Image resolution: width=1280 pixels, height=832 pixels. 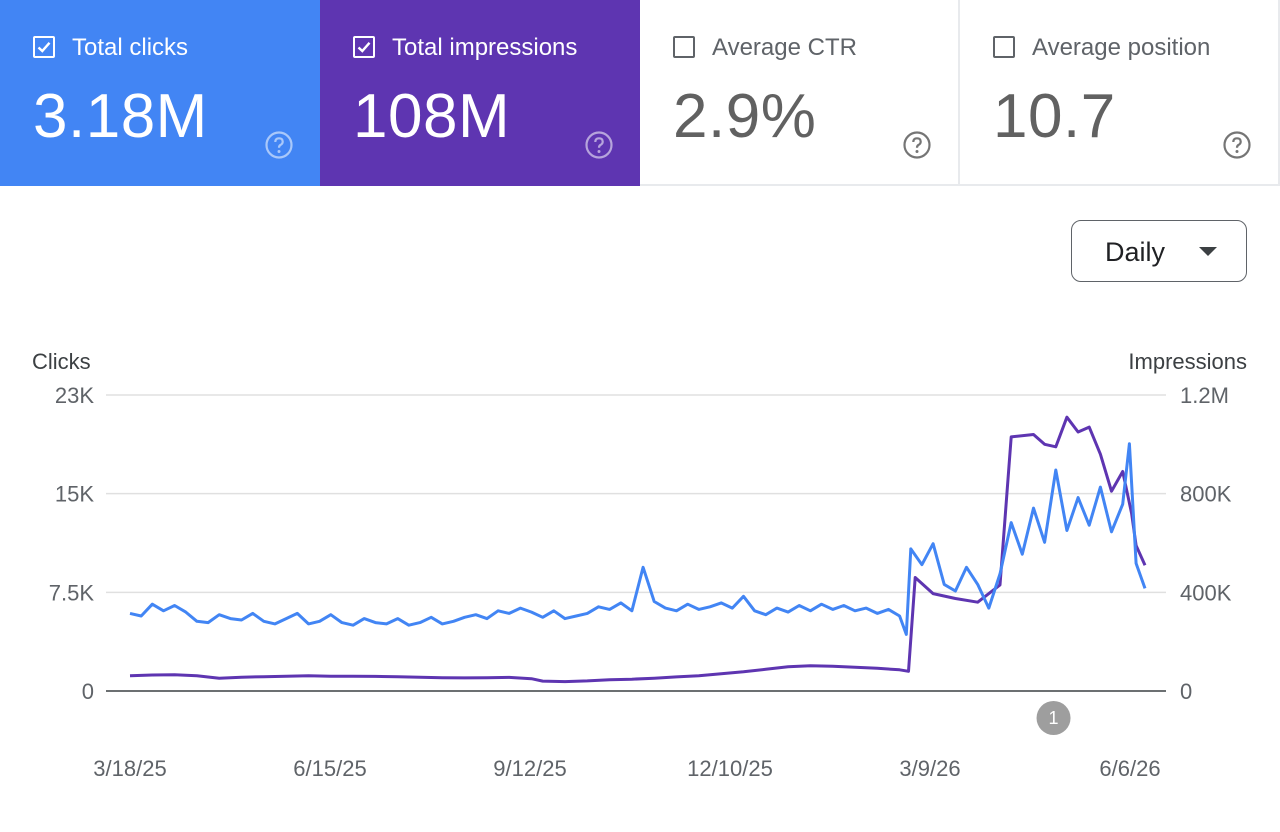 I want to click on left-tick-label: 0, so click(x=88, y=691).